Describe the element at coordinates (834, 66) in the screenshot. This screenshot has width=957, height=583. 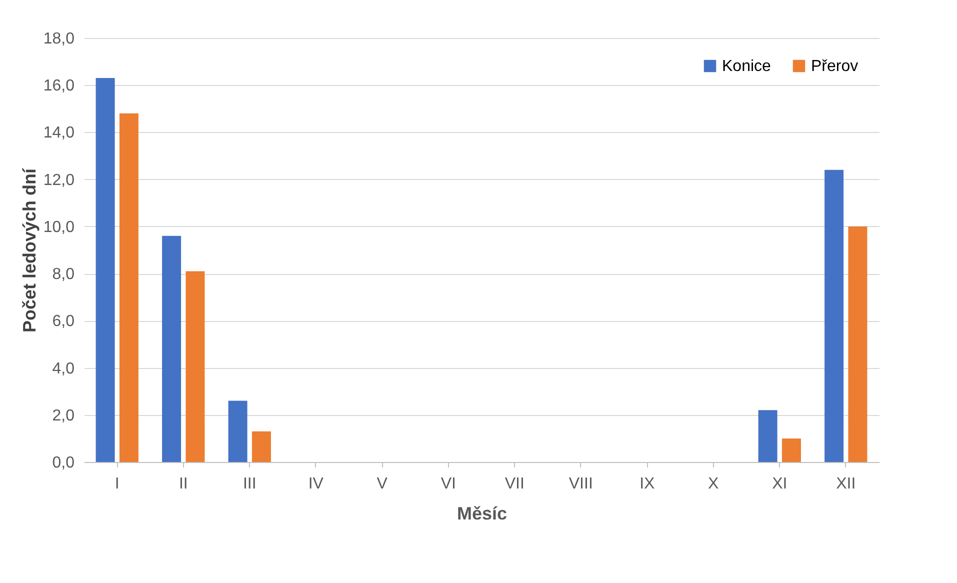
I see `legend-label: Přerov` at that location.